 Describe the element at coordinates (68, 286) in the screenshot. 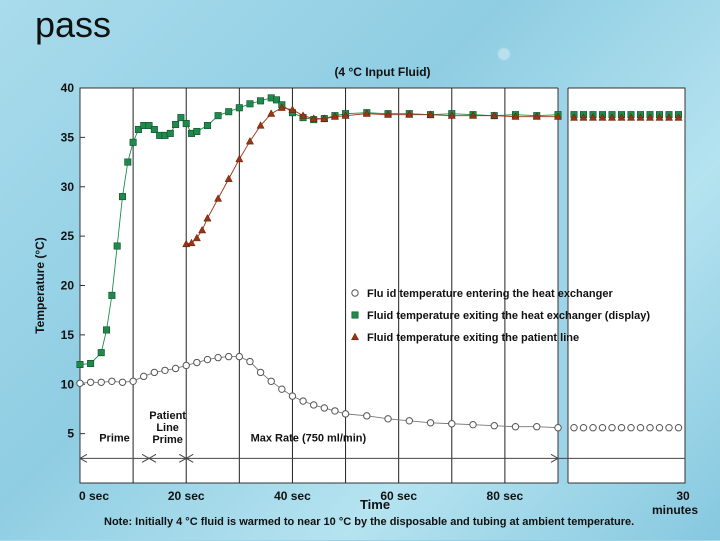

I see `y-tick-label: 20` at that location.